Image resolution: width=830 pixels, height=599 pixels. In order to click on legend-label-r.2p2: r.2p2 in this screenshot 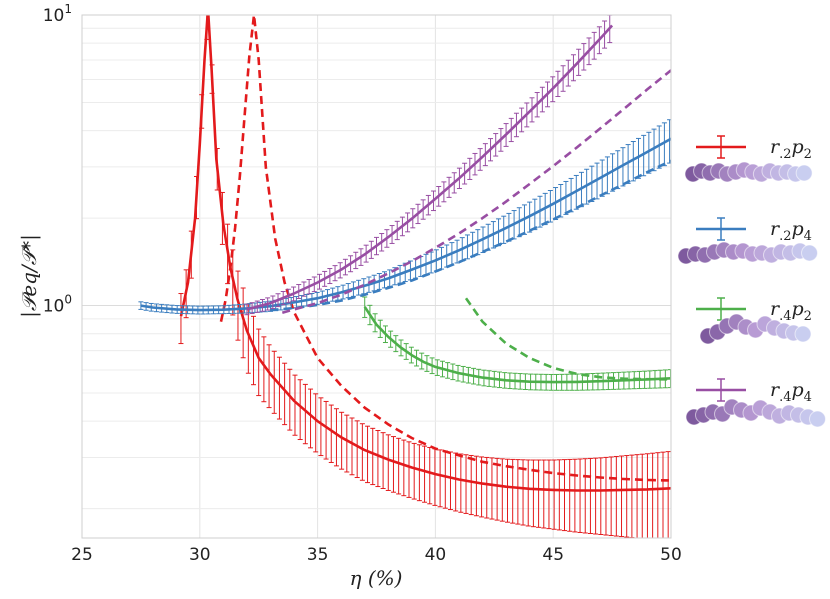, I will do `click(791, 149)`.